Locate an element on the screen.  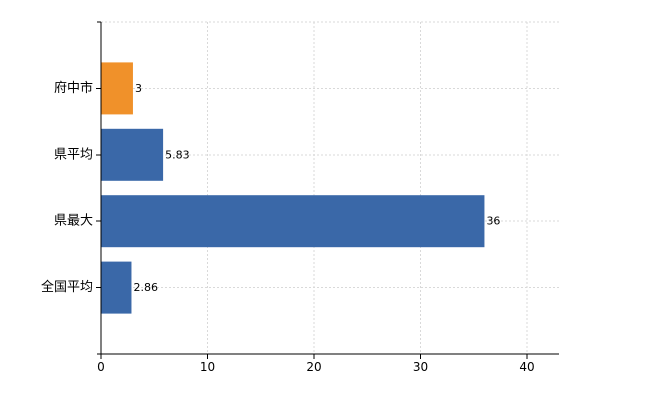
data-label: 36 is located at coordinates (493, 221).